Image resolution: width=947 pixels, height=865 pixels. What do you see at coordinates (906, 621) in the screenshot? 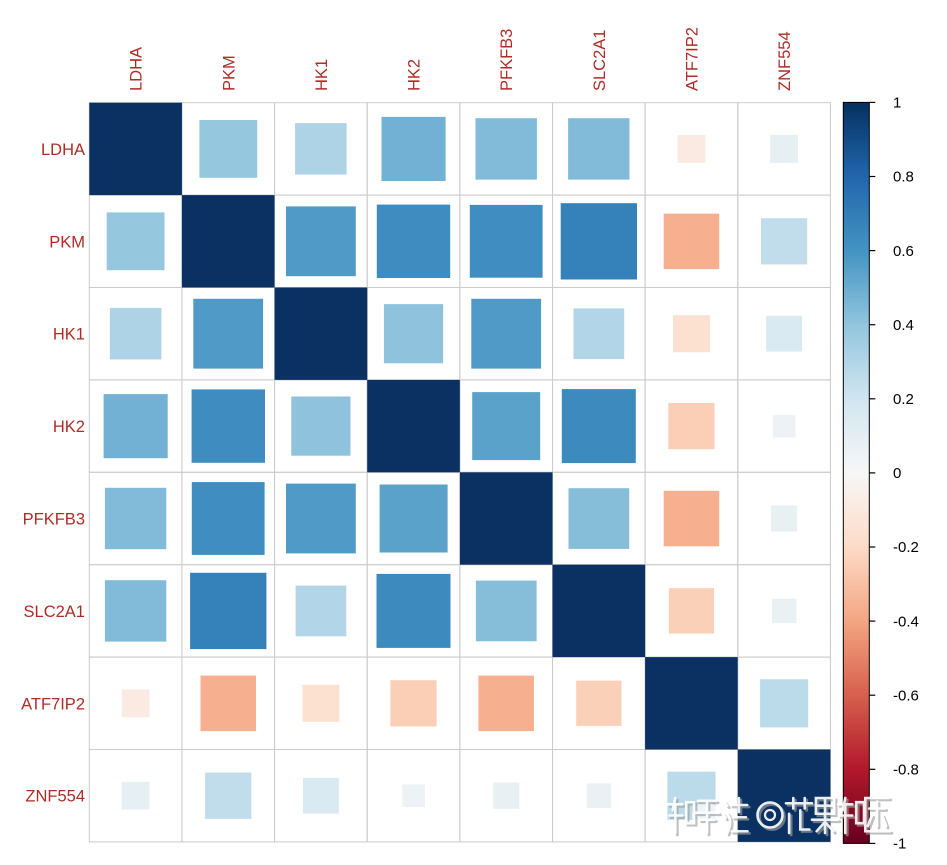
I see `svg-text: -0.4` at bounding box center [906, 621].